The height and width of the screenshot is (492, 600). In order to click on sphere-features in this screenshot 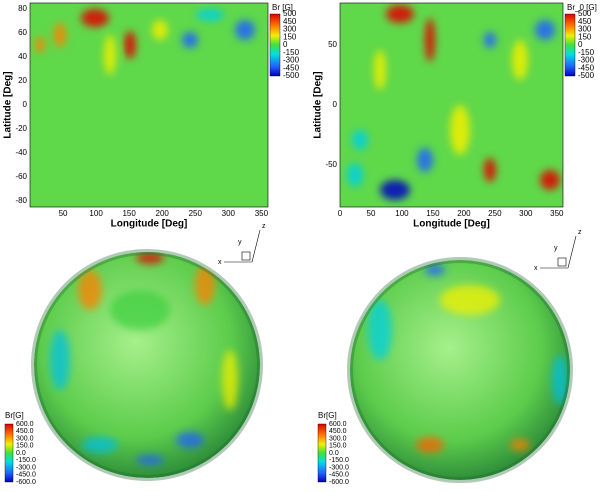, I will do `click(468, 356)`.